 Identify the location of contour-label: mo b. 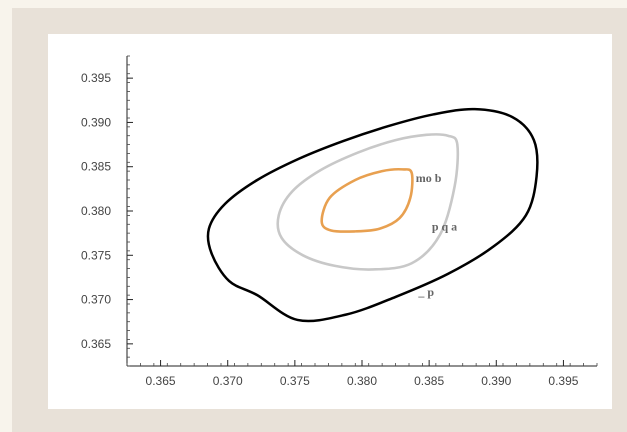
(429, 178).